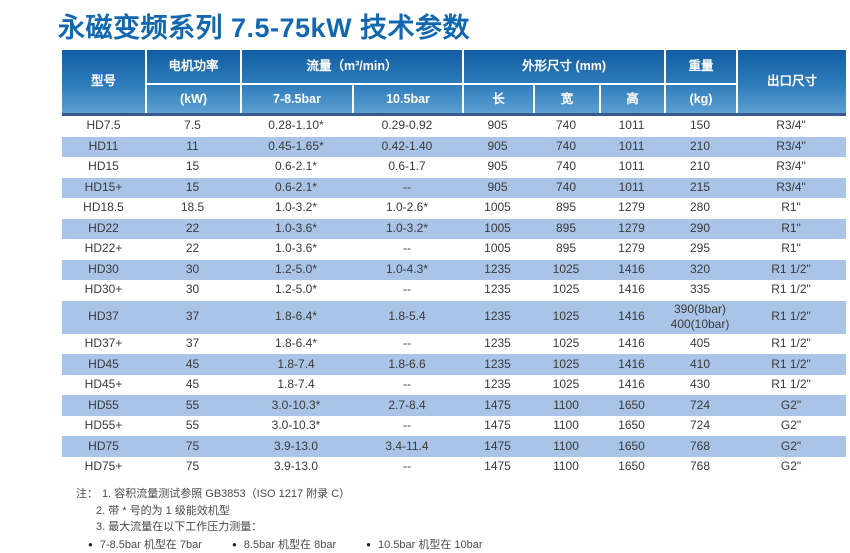 Image resolution: width=850 pixels, height=553 pixels. I want to click on table-cell: HD30, so click(103, 270).